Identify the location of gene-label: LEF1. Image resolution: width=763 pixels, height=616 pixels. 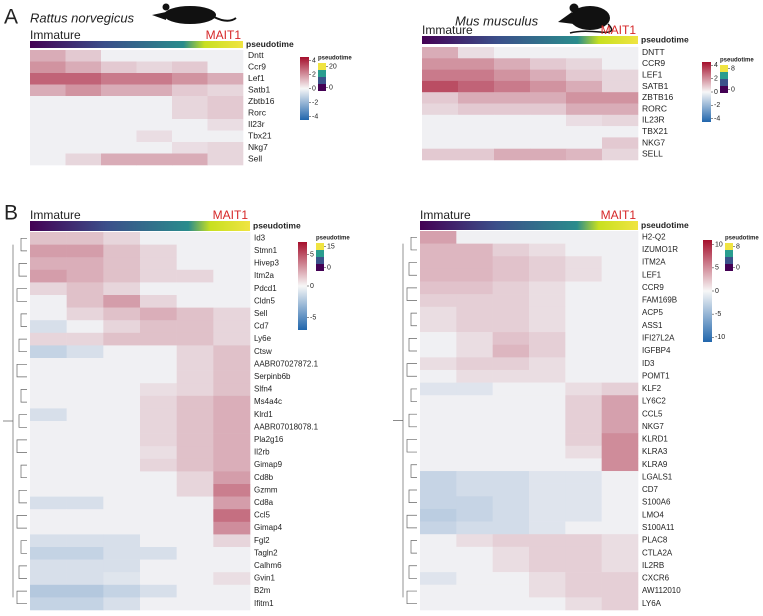
(652, 274).